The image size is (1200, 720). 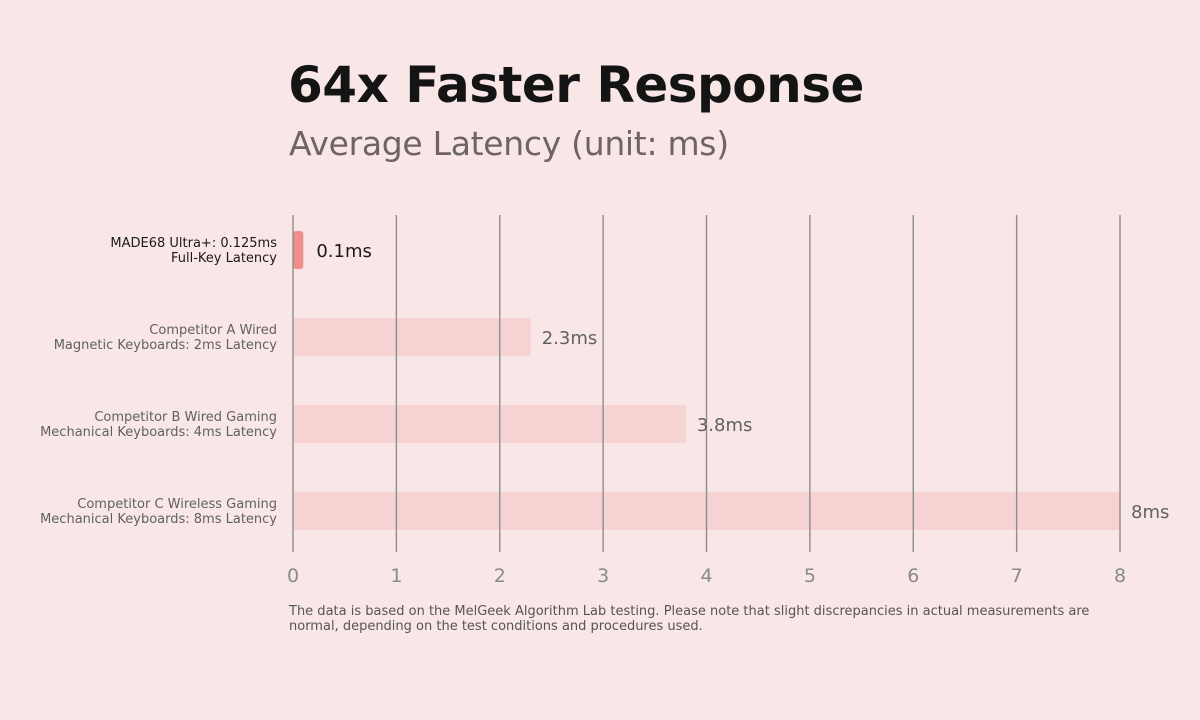 I want to click on category-label-0: MADE68 Ultra+: 0.125ms, so click(x=193, y=243).